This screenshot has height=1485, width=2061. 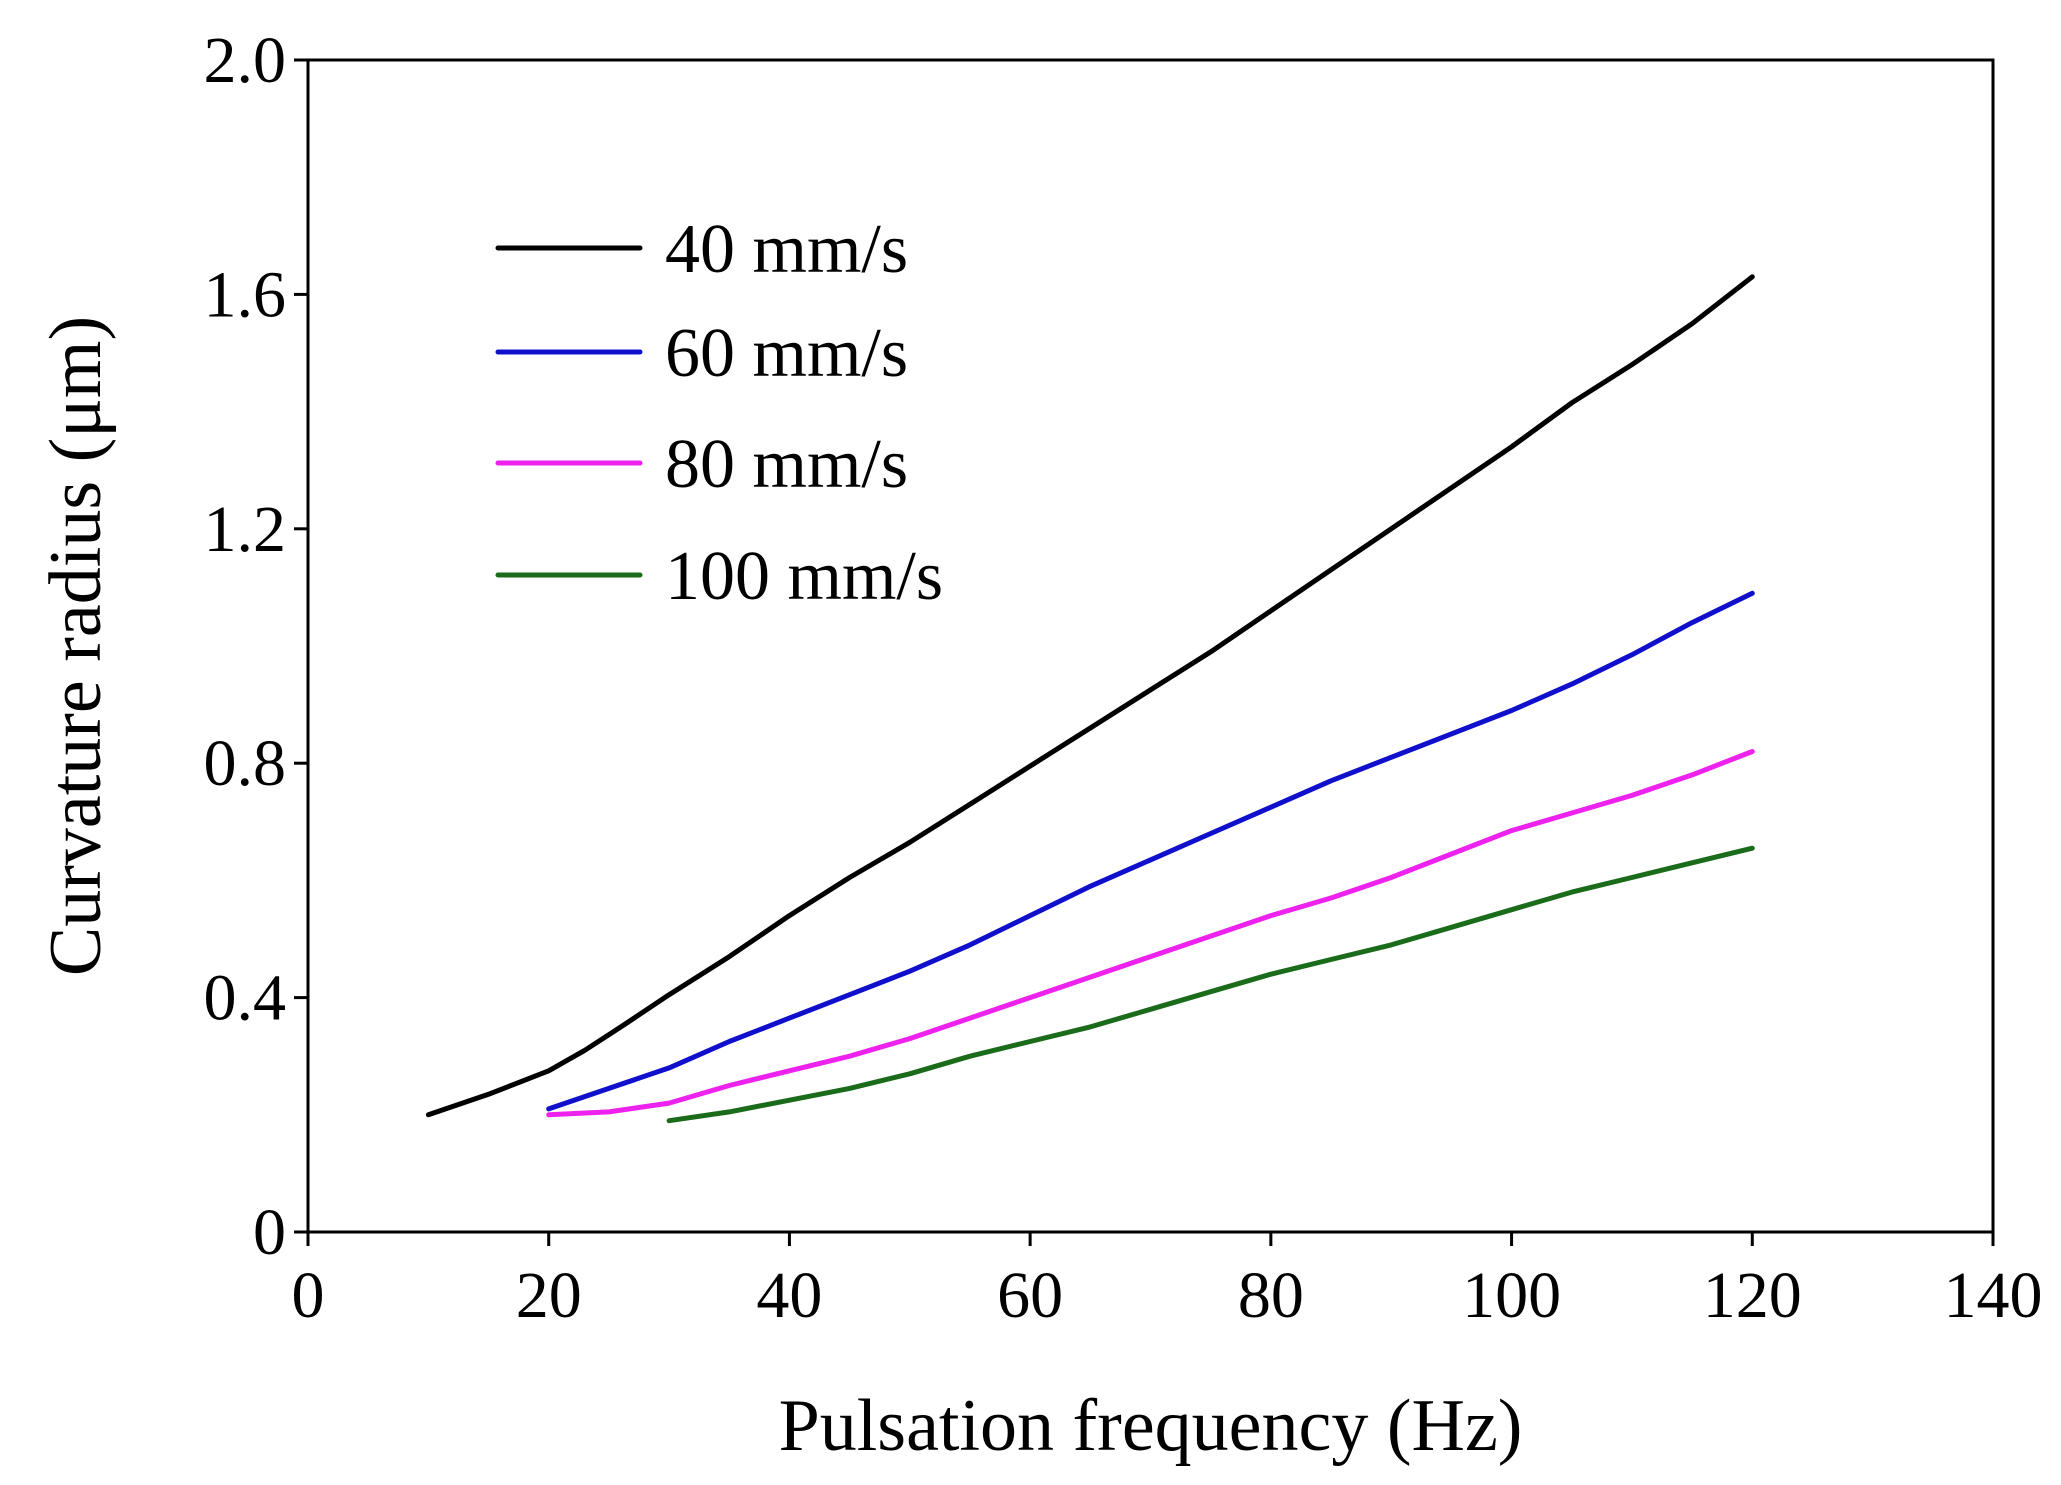 I want to click on x-tick-label: 0, so click(x=308, y=1295).